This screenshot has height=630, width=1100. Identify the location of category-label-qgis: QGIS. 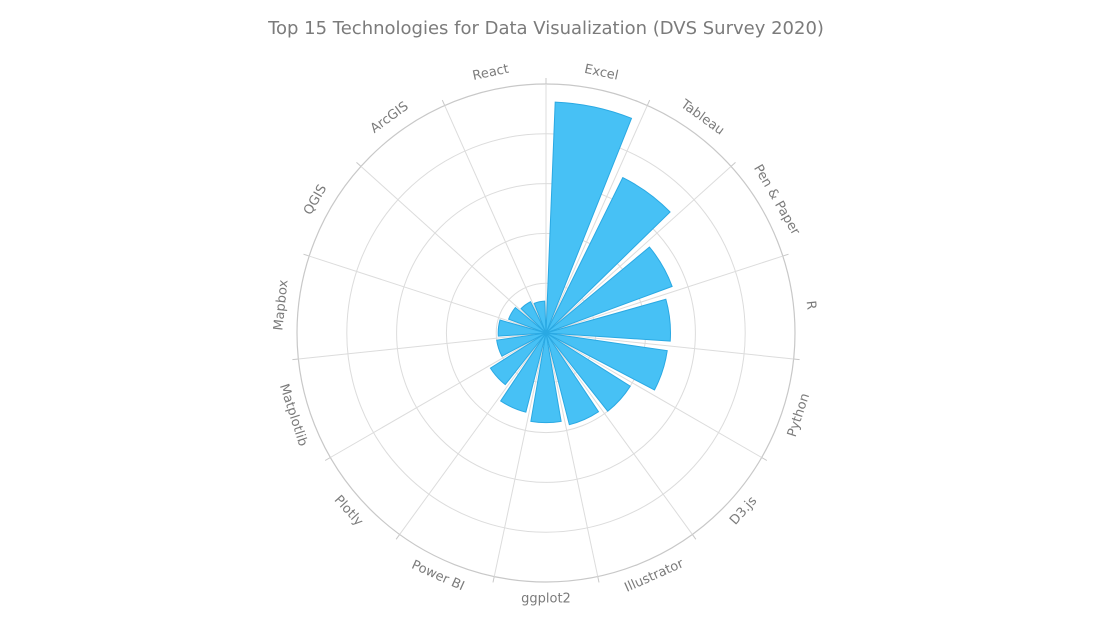
(315, 200).